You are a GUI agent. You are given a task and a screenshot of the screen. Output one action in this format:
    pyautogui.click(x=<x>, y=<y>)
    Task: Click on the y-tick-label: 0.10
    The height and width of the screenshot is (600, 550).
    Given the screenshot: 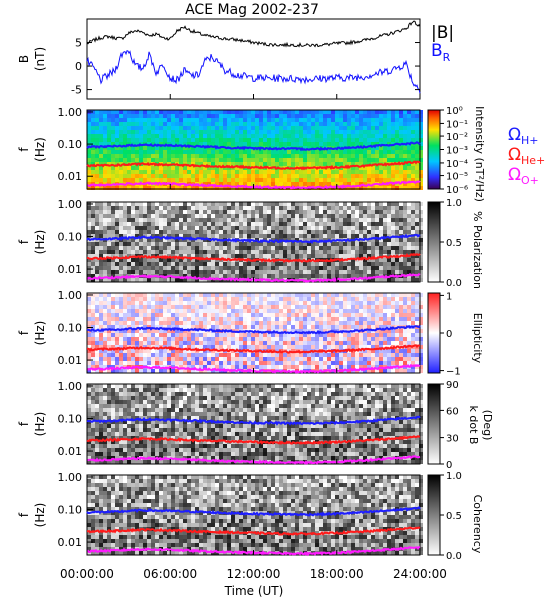 What is the action you would take?
    pyautogui.click(x=70, y=237)
    